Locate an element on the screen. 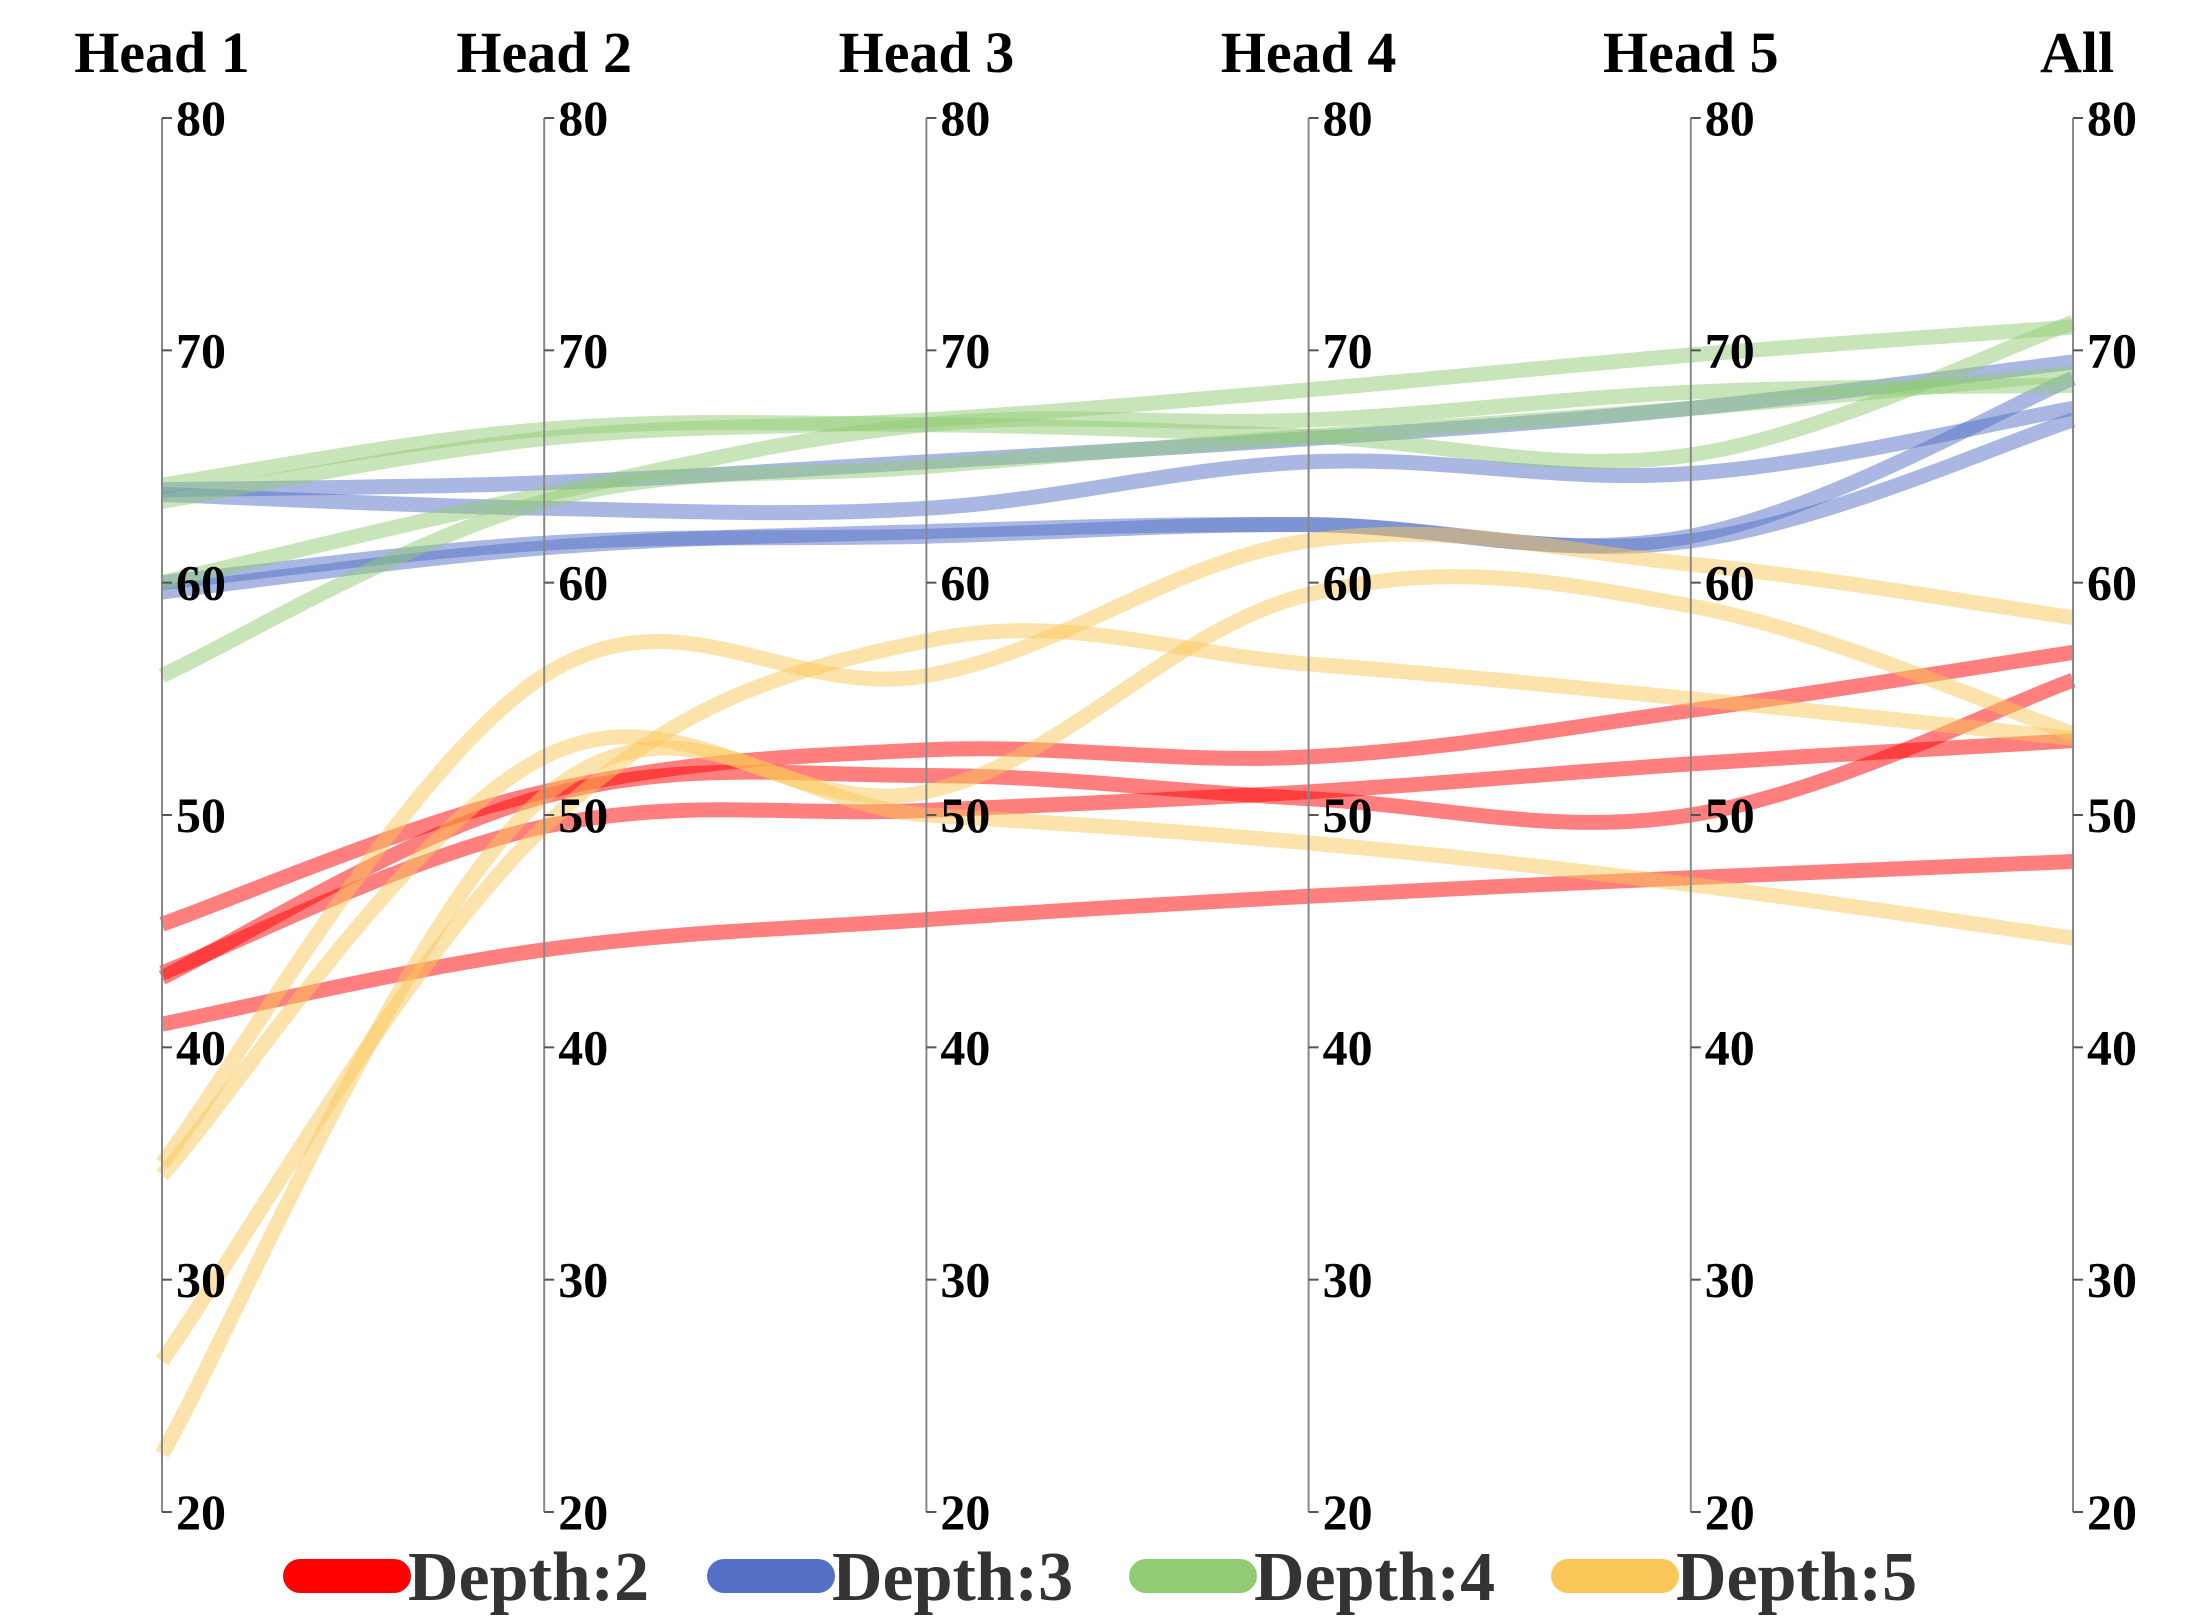 This screenshot has width=2204, height=1620. legend-label-depth-3: Depth:3 is located at coordinates (952, 1577).